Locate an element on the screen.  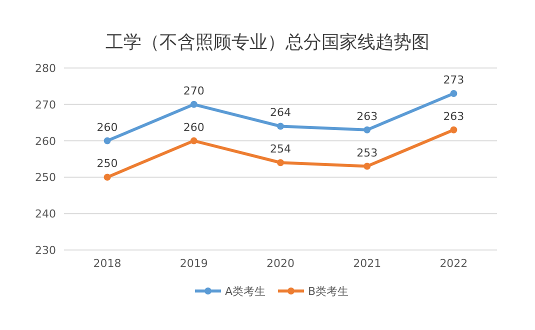
x-tick-label: 2020 is located at coordinates (280, 263).